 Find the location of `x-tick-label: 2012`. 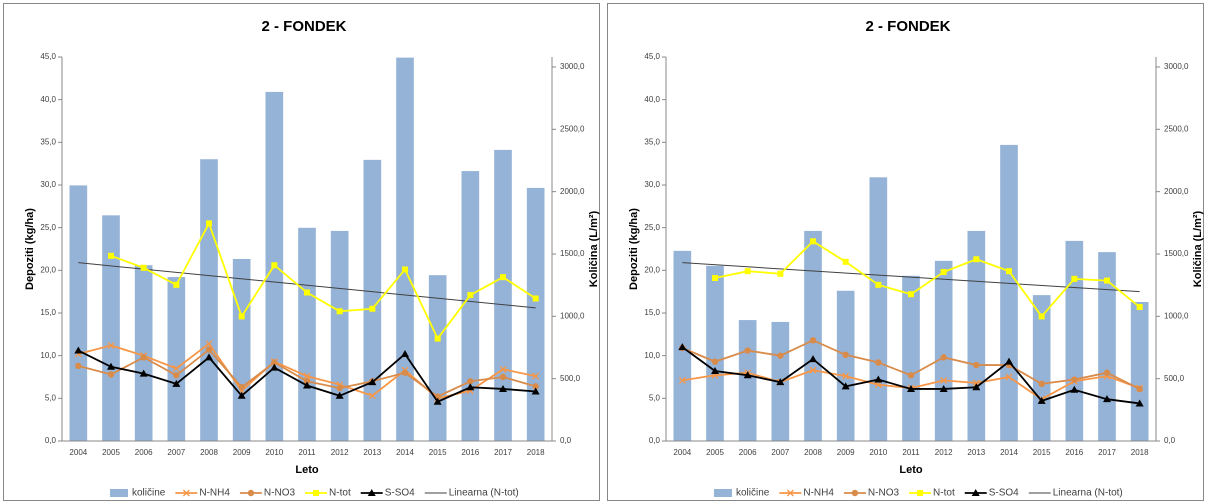

x-tick-label: 2012 is located at coordinates (340, 452).